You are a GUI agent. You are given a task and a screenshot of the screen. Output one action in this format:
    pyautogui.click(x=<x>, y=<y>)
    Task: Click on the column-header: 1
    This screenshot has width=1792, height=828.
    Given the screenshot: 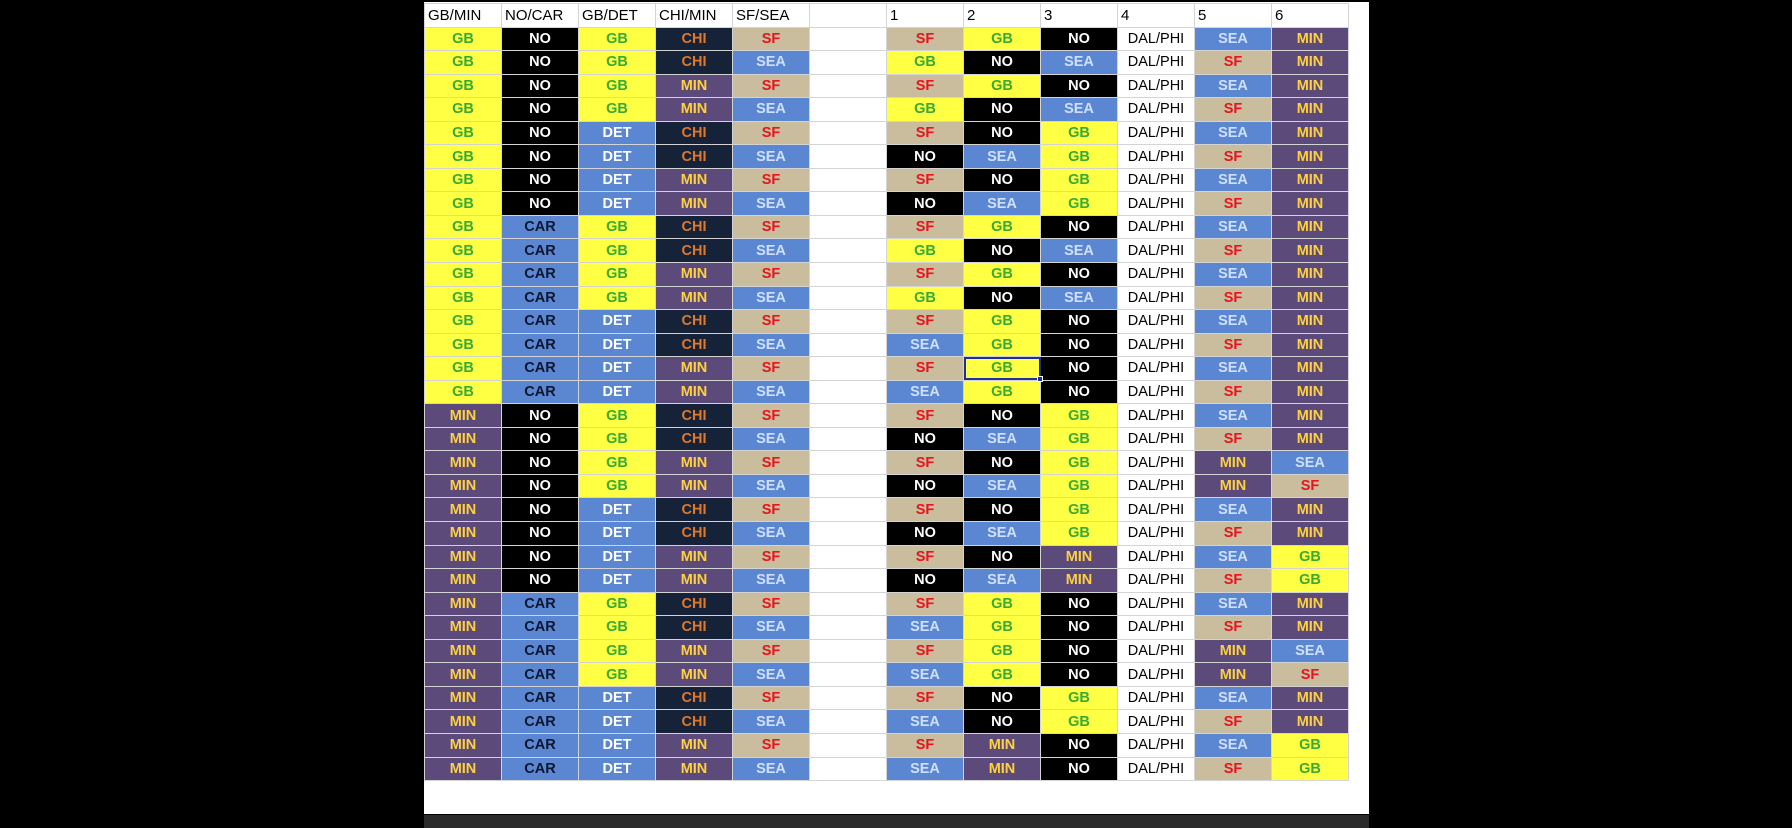 What is the action you would take?
    pyautogui.click(x=925, y=15)
    